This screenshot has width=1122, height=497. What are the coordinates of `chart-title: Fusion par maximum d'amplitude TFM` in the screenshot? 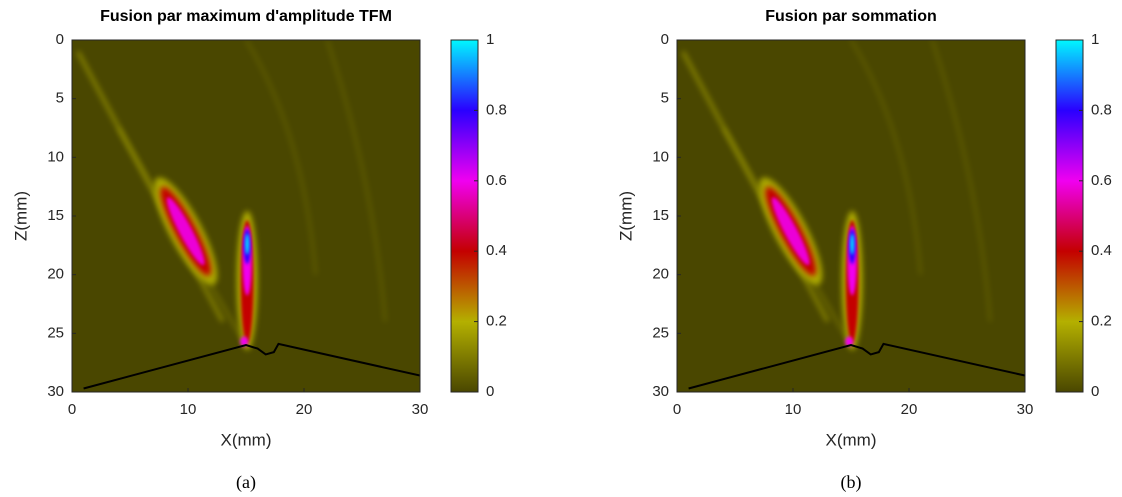 It's located at (246, 16).